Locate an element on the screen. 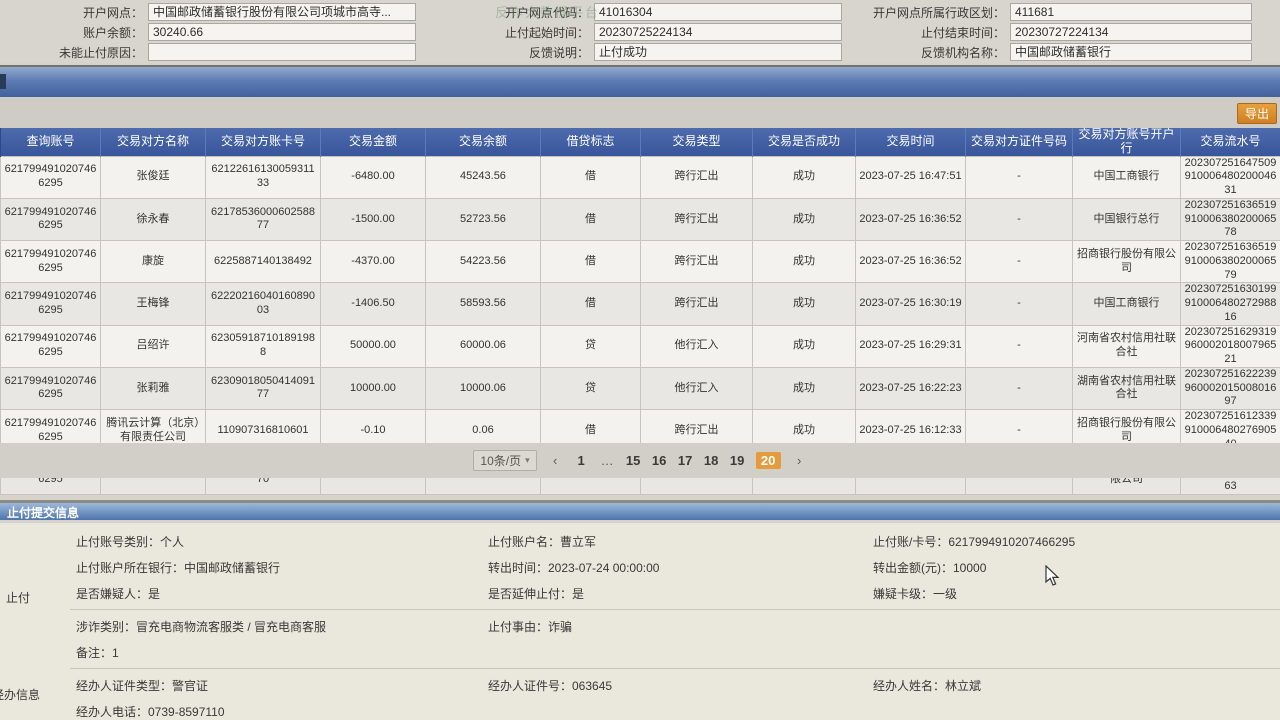  field-value: 30240.66 is located at coordinates (282, 32).